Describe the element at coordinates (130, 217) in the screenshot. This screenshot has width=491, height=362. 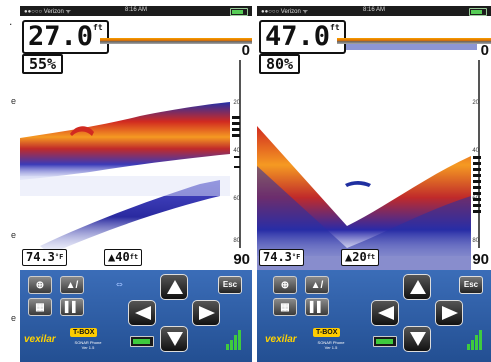
I see `second-return` at that location.